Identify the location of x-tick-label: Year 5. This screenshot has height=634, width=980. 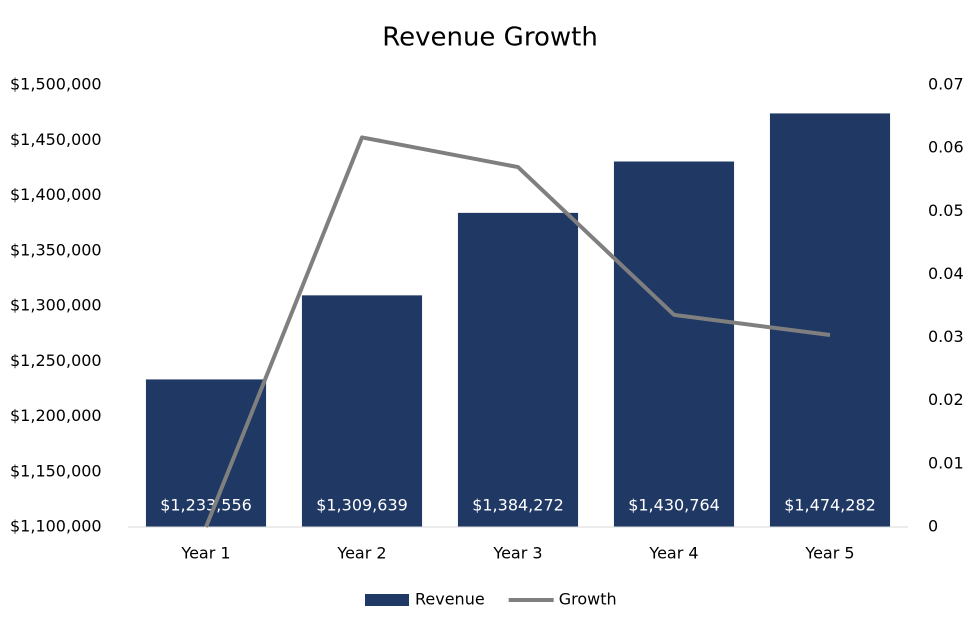
(829, 553).